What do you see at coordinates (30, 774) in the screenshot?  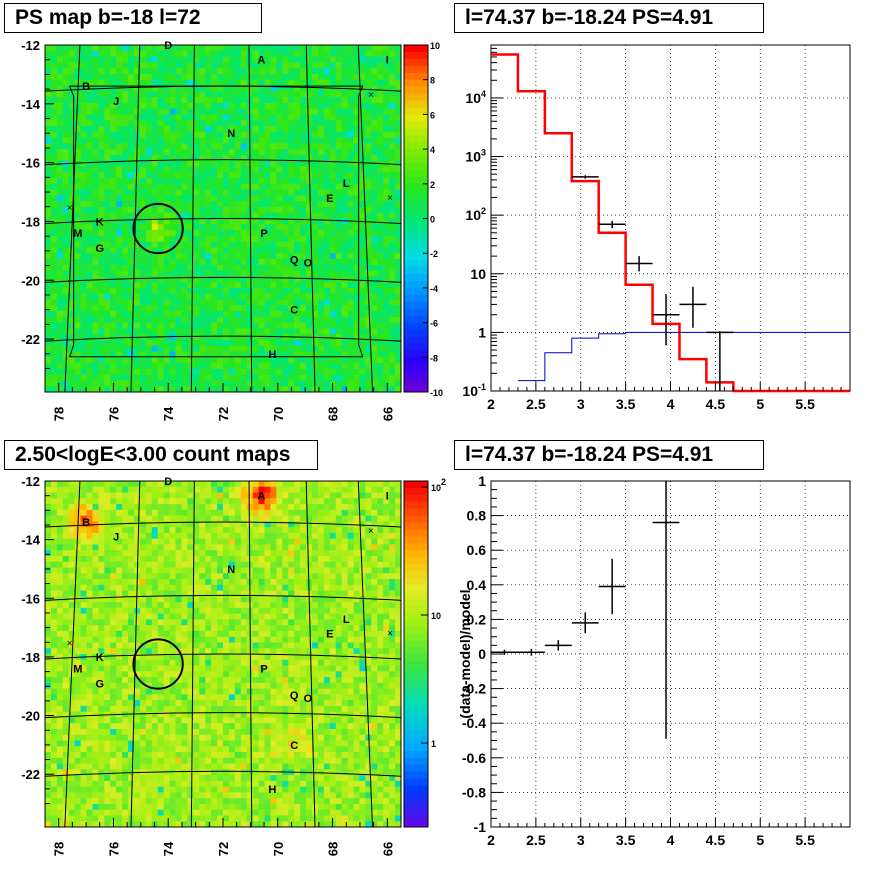 I see `map-y-tick-label: -22` at bounding box center [30, 774].